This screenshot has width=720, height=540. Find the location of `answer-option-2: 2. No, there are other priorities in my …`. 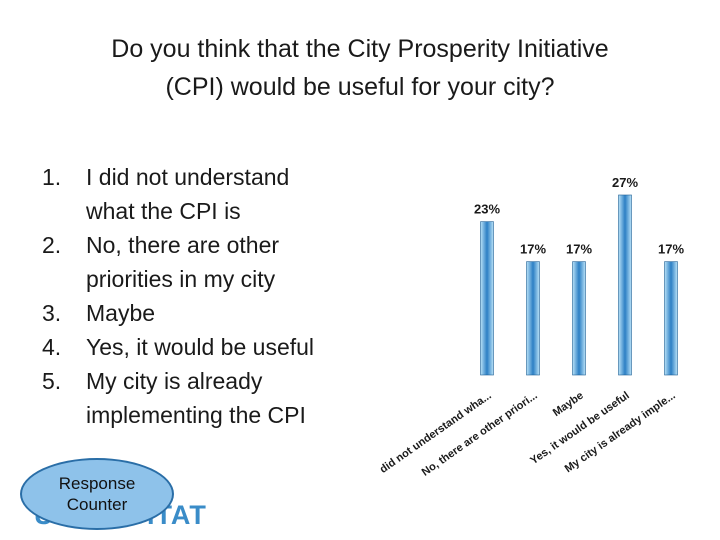

answer-option-2: 2. No, there are other priorities in my … is located at coordinates (207, 262).